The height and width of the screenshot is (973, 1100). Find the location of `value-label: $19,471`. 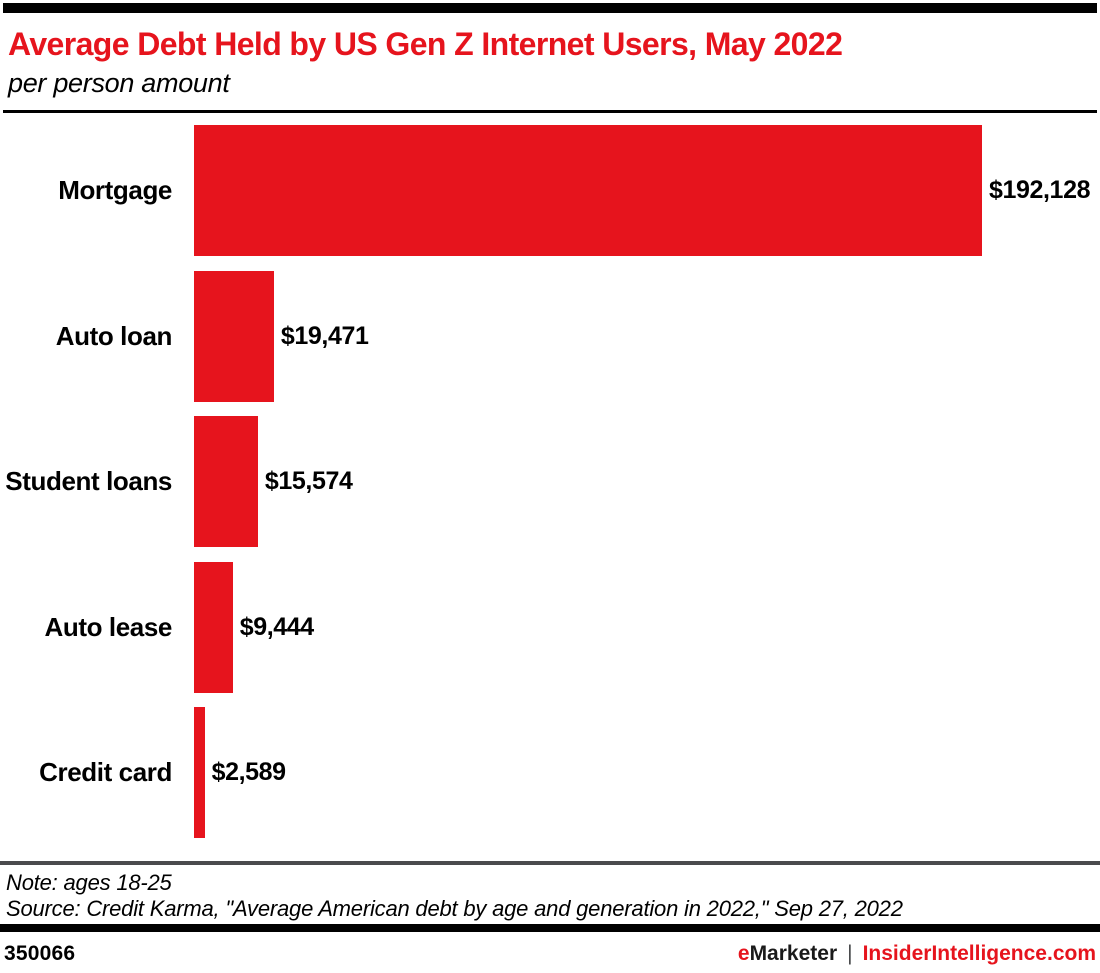

value-label: $19,471 is located at coordinates (324, 335).